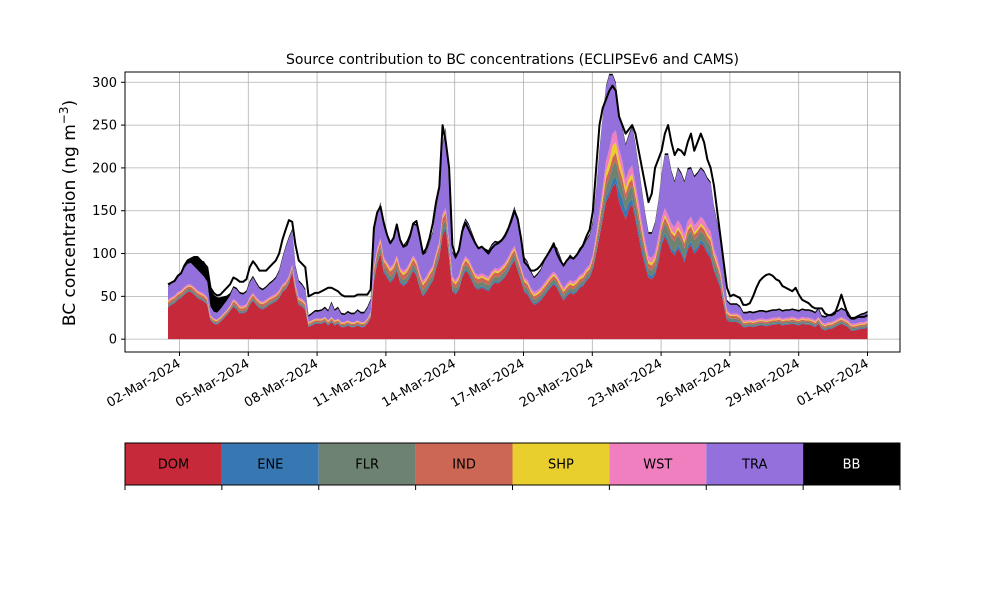  I want to click on legend-label-shp: SHP, so click(561, 465).